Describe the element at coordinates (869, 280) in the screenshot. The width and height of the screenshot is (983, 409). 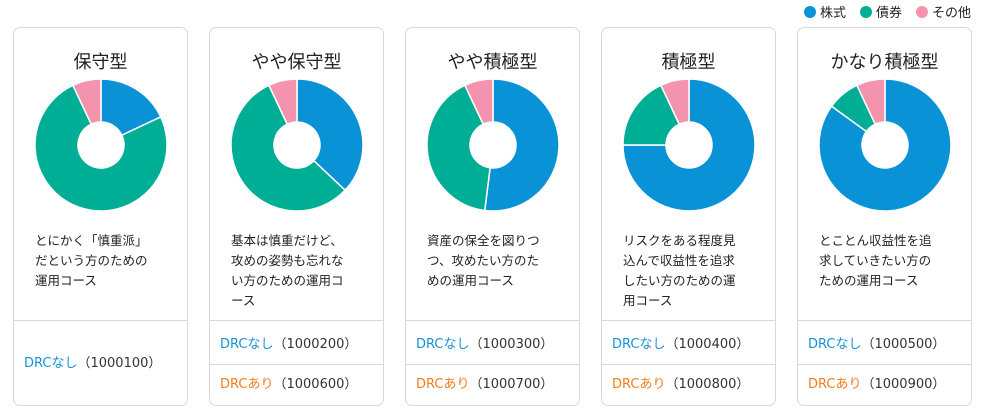
I see `description-line: ための運用コース` at that location.